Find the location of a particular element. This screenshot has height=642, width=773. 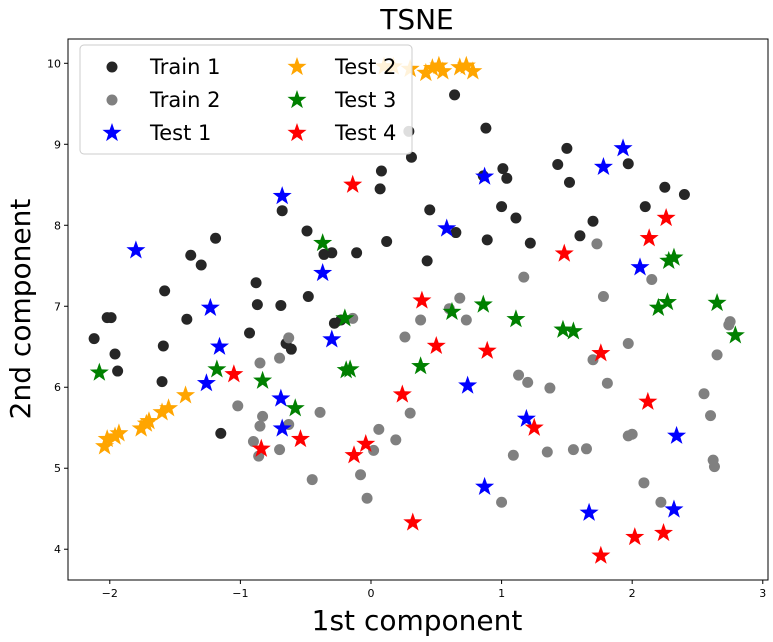

legend-entry-test-3: Test 3 is located at coordinates (341, 100).